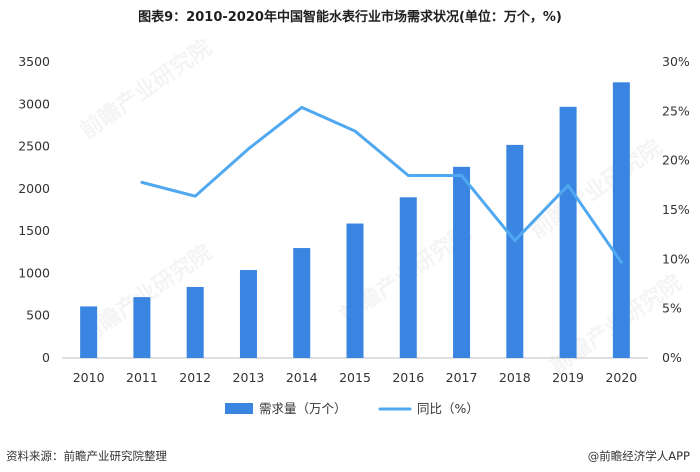 The image size is (700, 472). What do you see at coordinates (355, 377) in the screenshot?
I see `x-tick-label: 2015` at bounding box center [355, 377].